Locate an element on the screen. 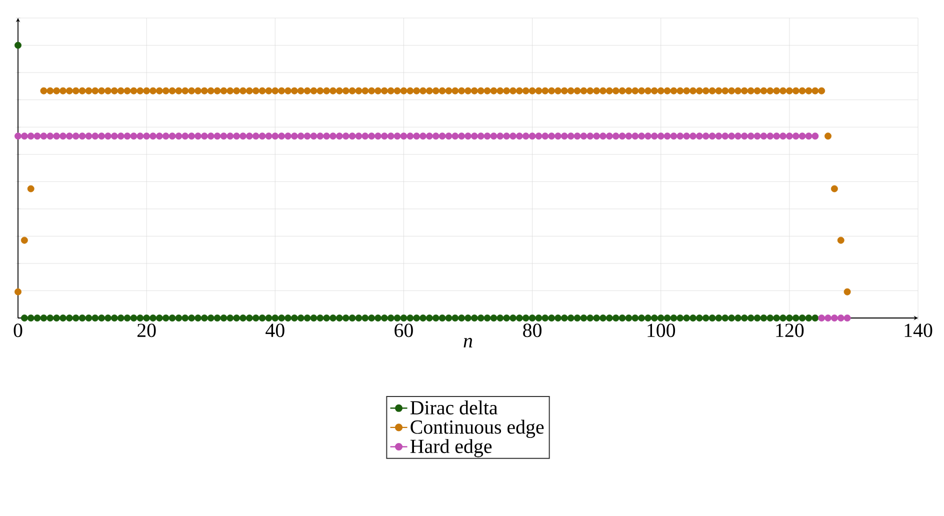 This screenshot has width=944, height=516. x-tick-label: 0 is located at coordinates (18, 331).